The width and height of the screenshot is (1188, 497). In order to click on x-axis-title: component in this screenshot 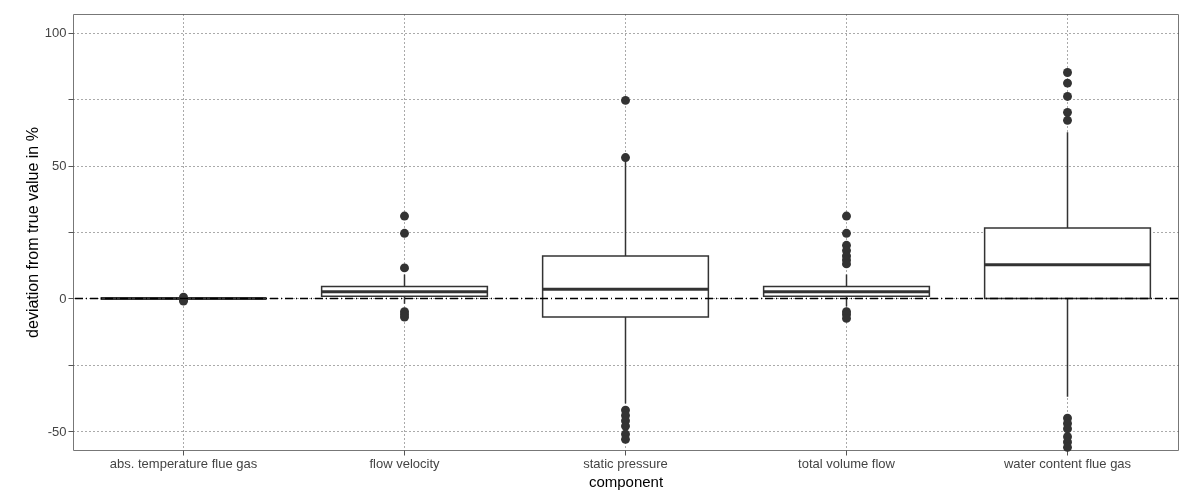, I will do `click(626, 481)`.